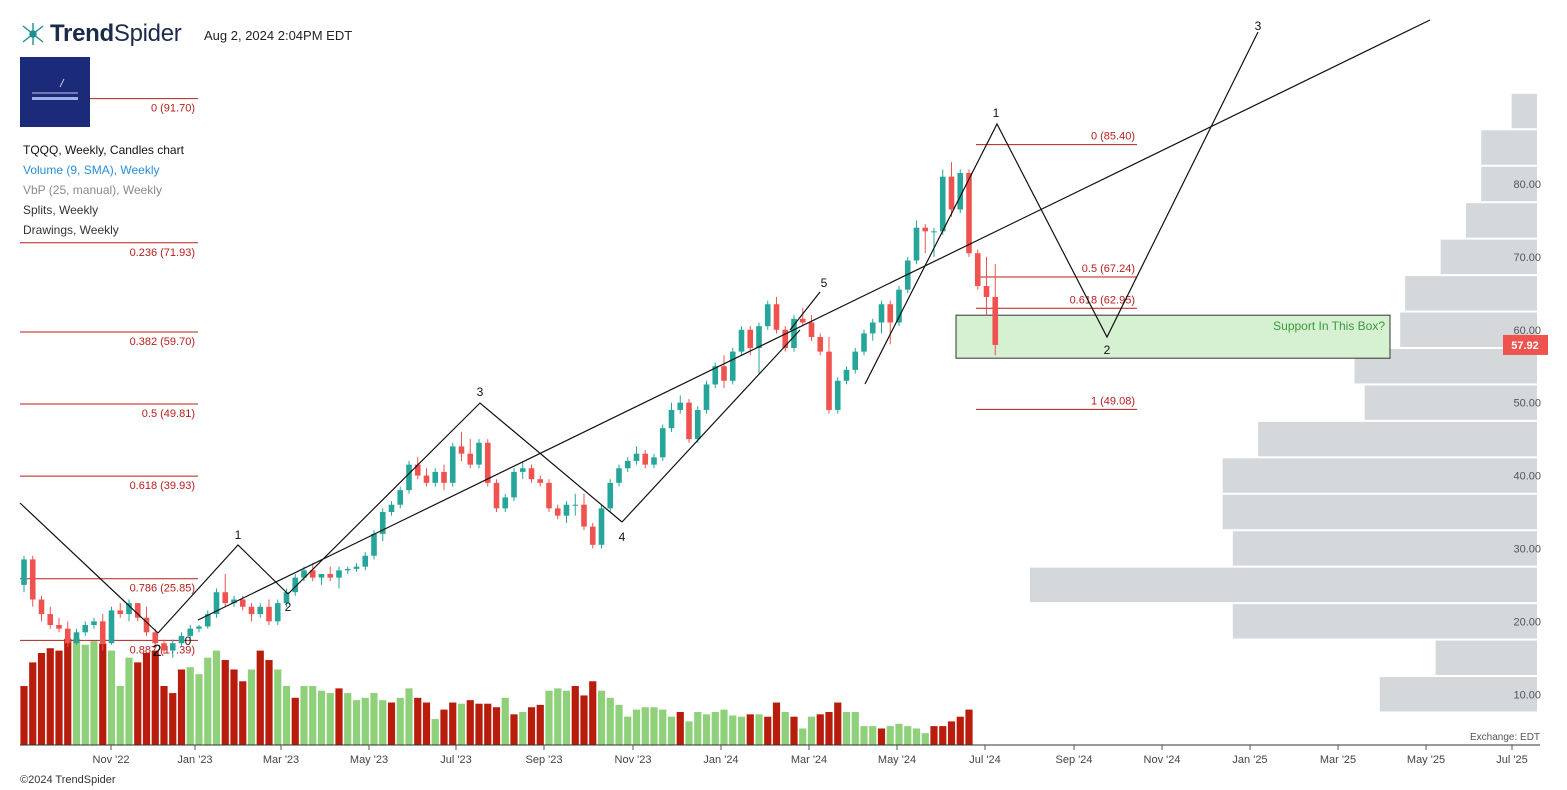 This screenshot has height=790, width=1567. I want to click on support-label: Support In This Box?, so click(1329, 326).